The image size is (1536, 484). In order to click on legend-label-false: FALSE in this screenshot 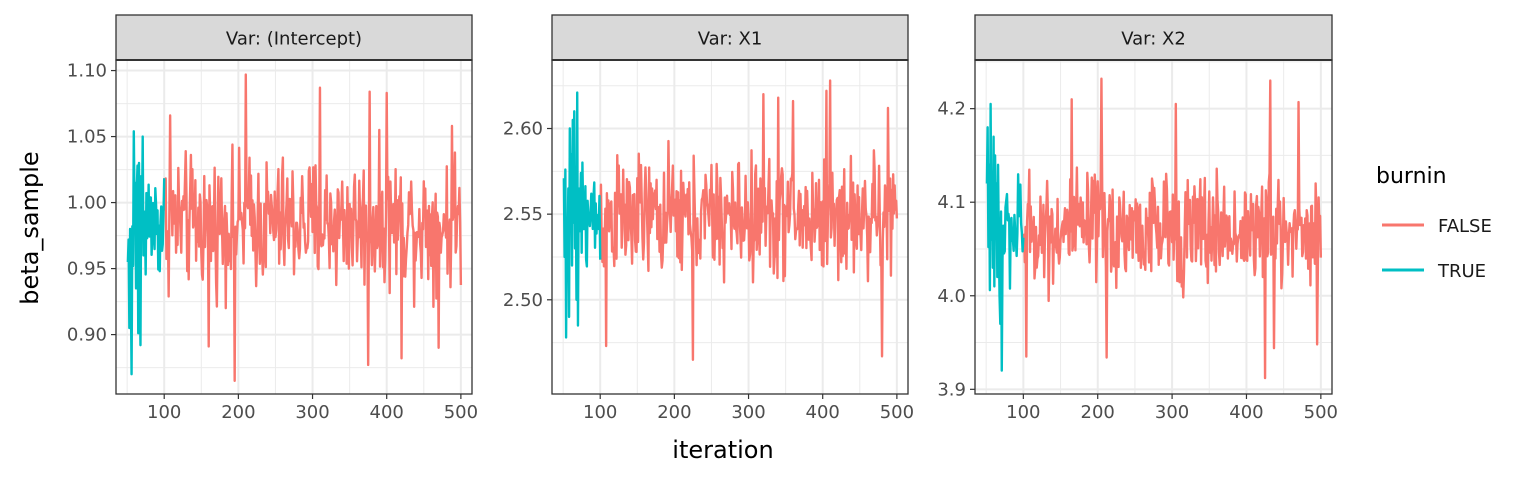, I will do `click(1465, 226)`.